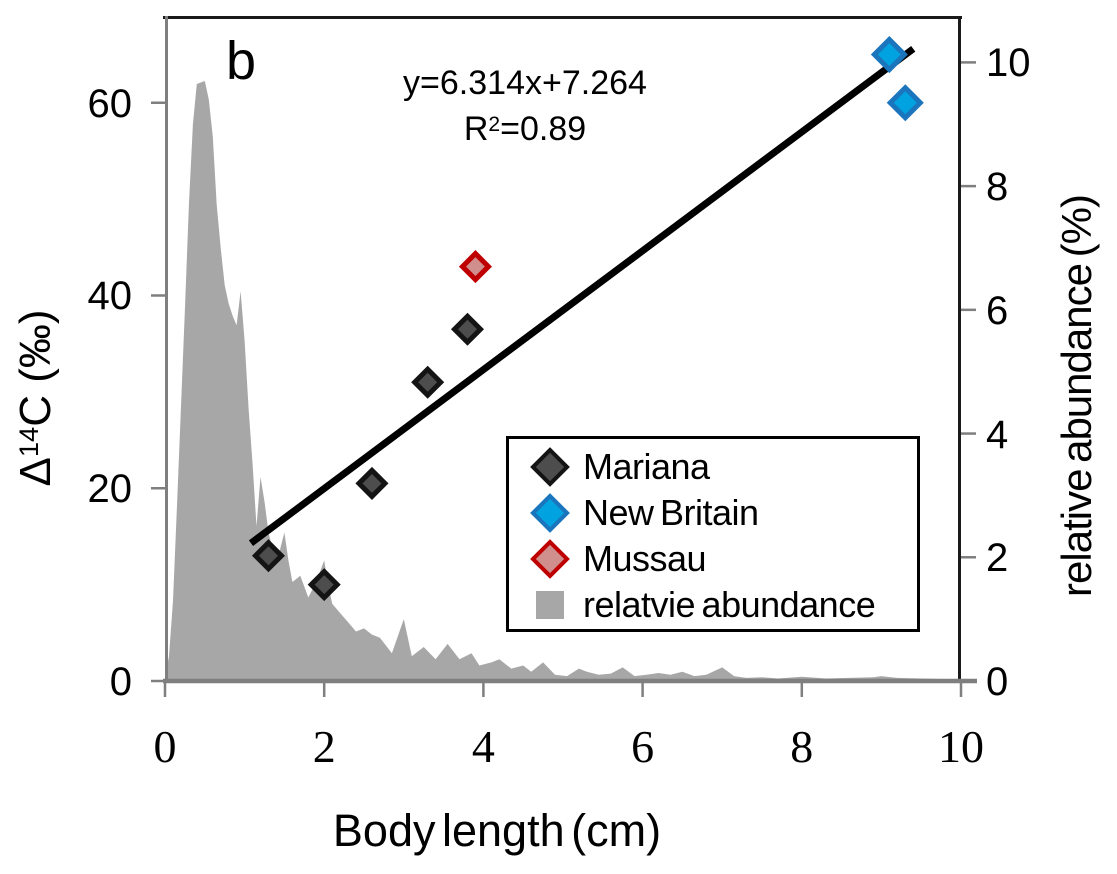  What do you see at coordinates (713, 467) in the screenshot?
I see `legend-item-mariana: Mariana` at bounding box center [713, 467].